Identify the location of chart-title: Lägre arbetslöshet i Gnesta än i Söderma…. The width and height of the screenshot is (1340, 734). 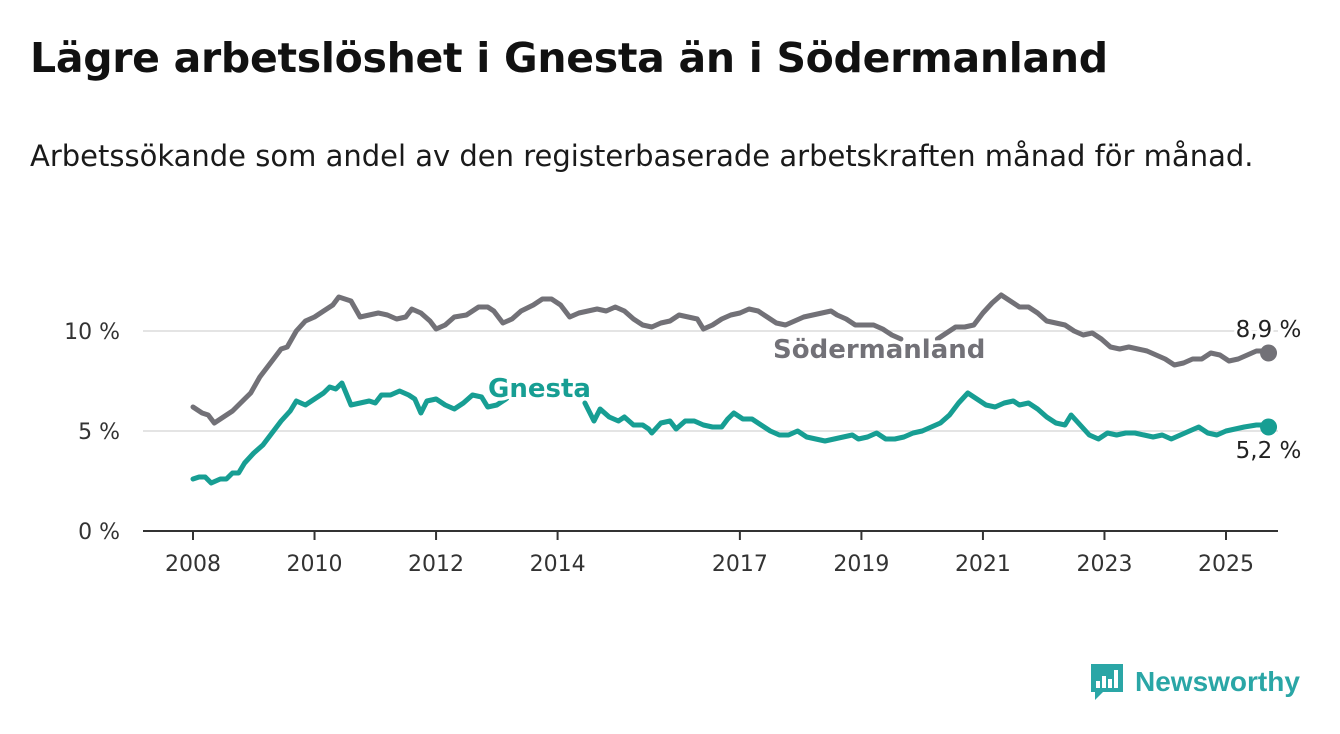
(569, 58).